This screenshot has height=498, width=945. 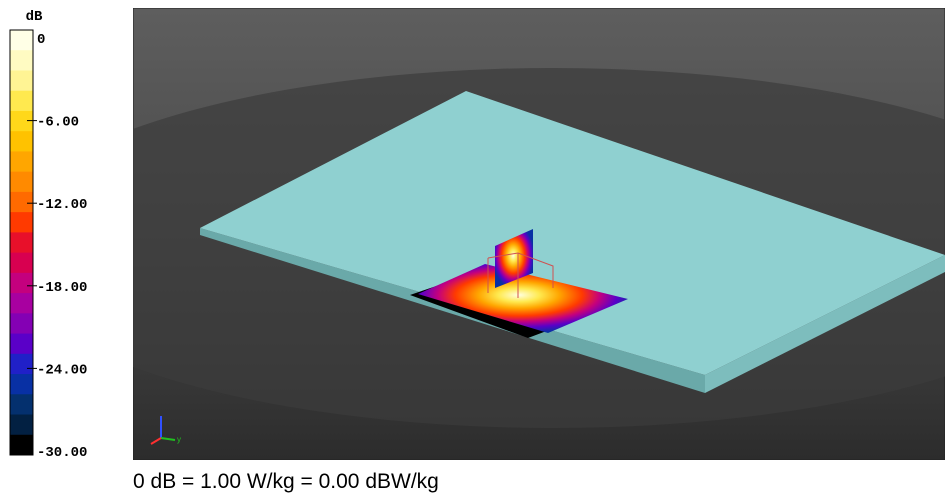 I want to click on colorbar-frame, so click(x=21, y=242).